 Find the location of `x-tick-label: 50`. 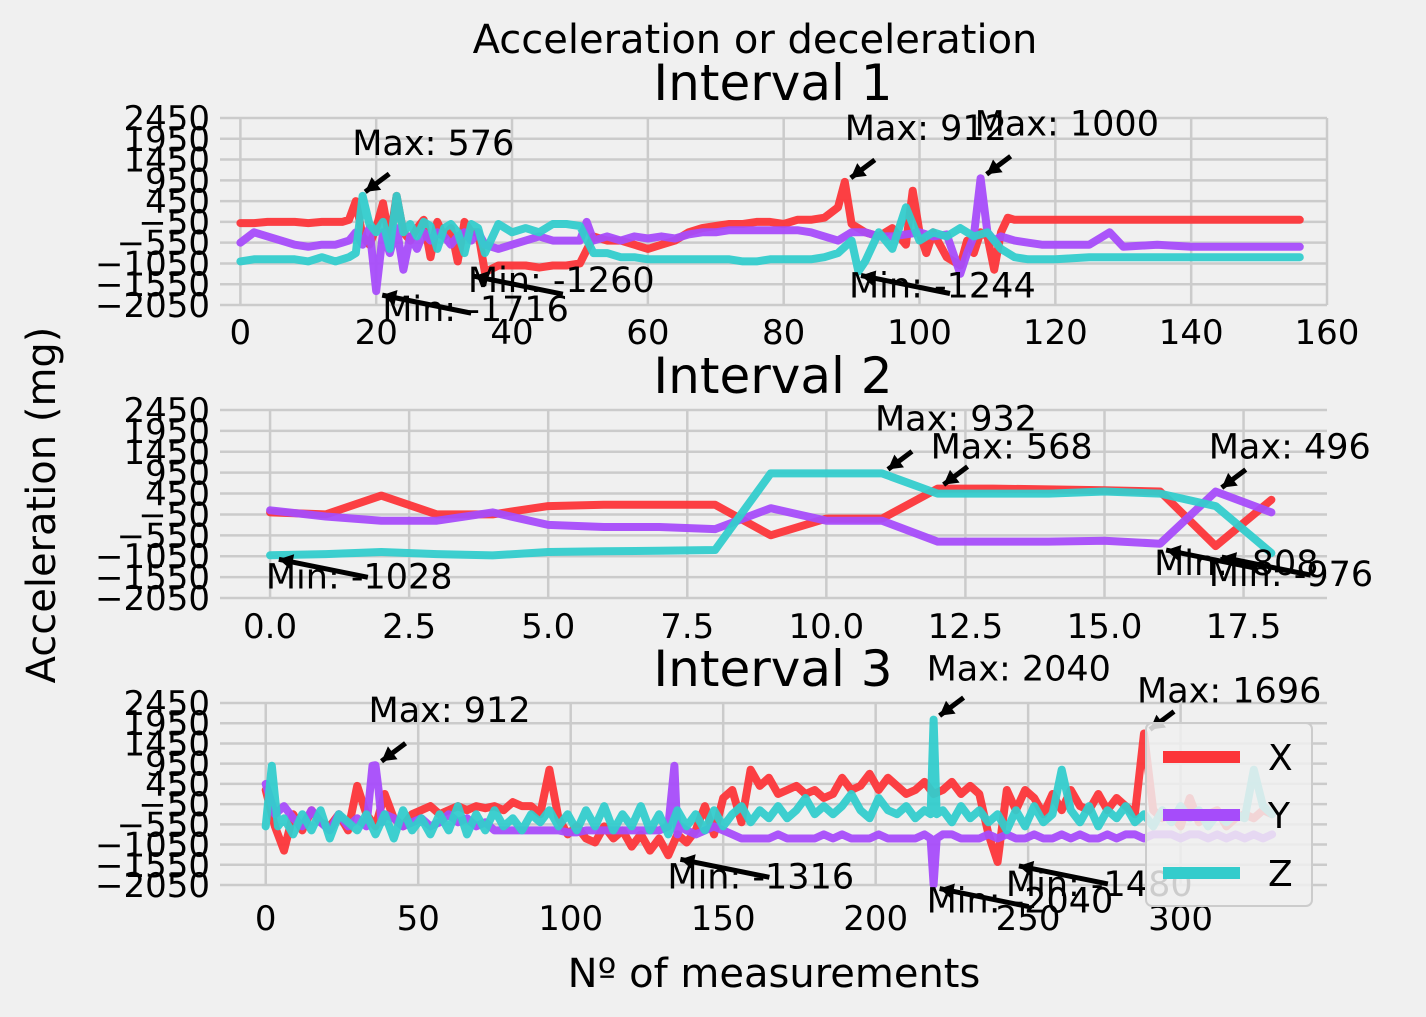

x-tick-label: 50 is located at coordinates (418, 919).